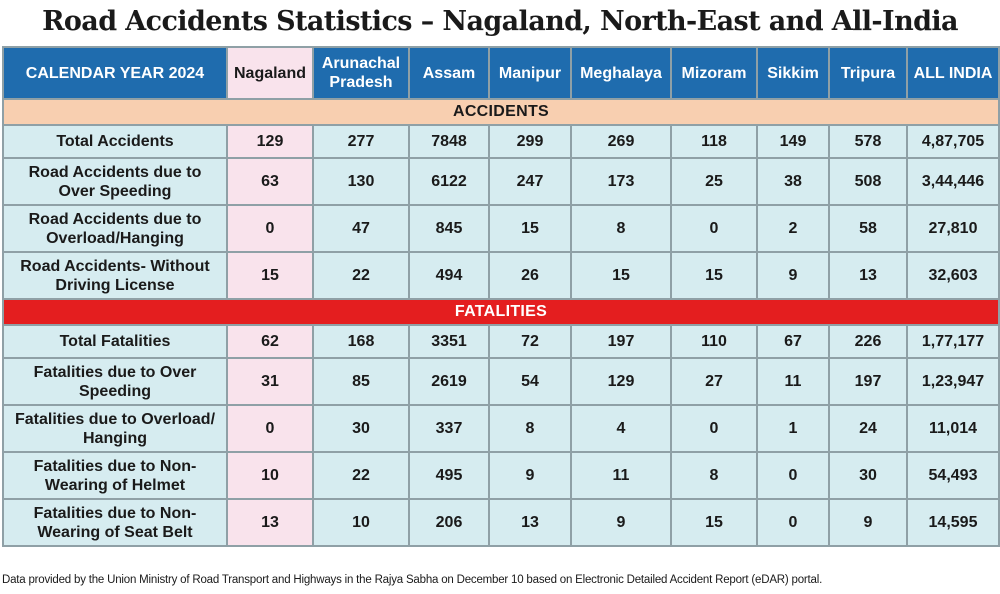 This screenshot has width=1000, height=594. What do you see at coordinates (714, 475) in the screenshot?
I see `table-cell: 8` at bounding box center [714, 475].